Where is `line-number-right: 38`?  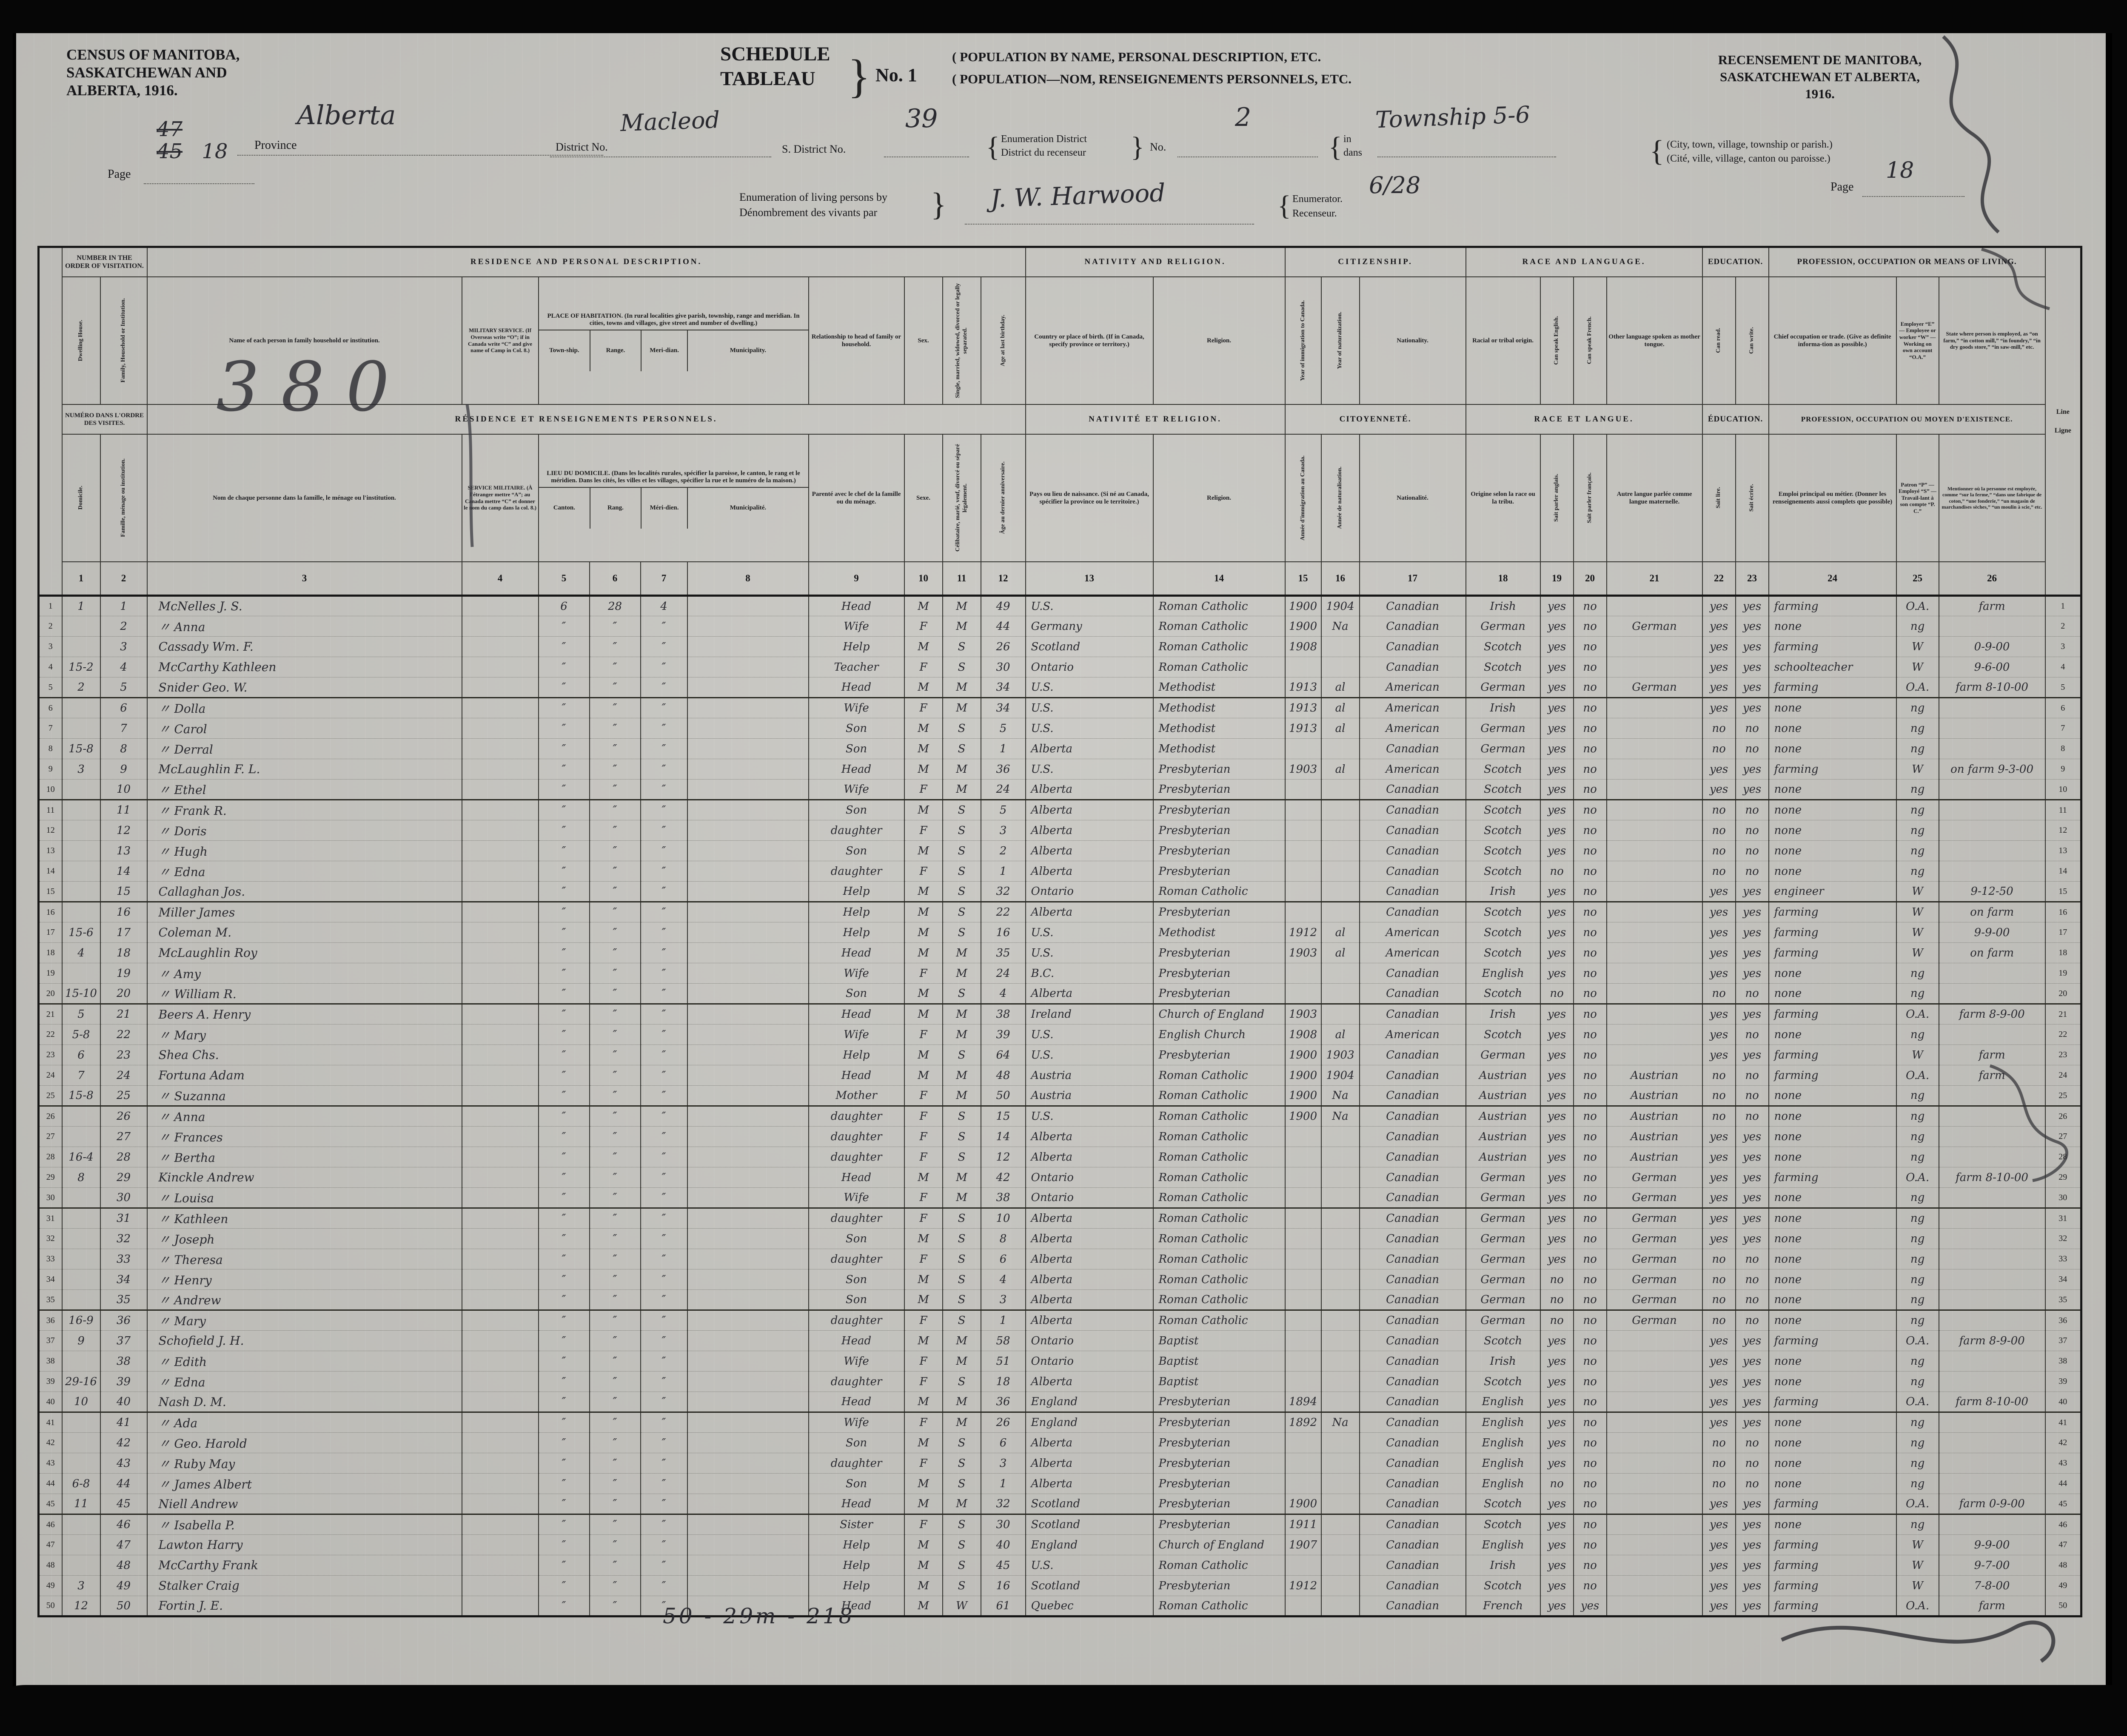 line-number-right: 38 is located at coordinates (2063, 1361).